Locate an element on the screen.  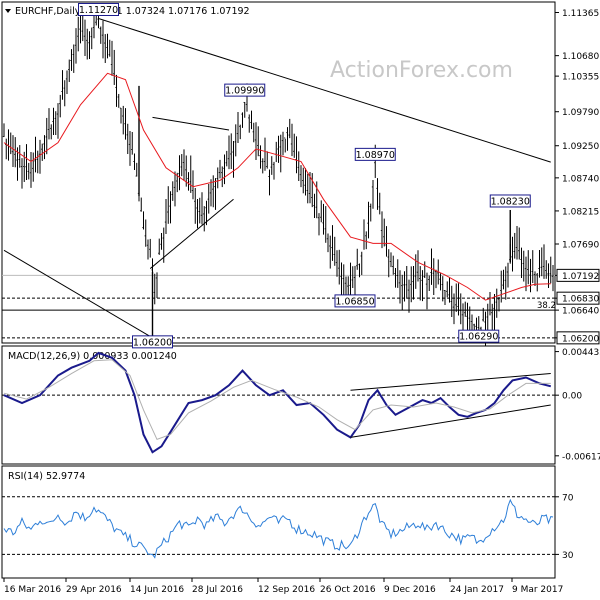
macd-axis-label: 0.00 is located at coordinates (572, 397).